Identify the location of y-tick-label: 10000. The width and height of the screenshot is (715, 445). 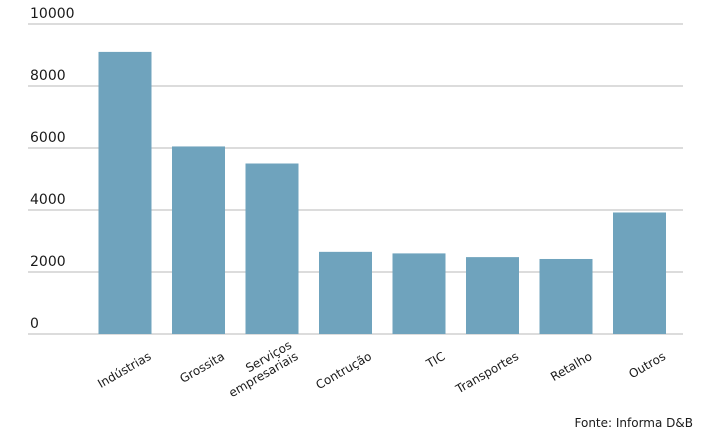
(52, 14).